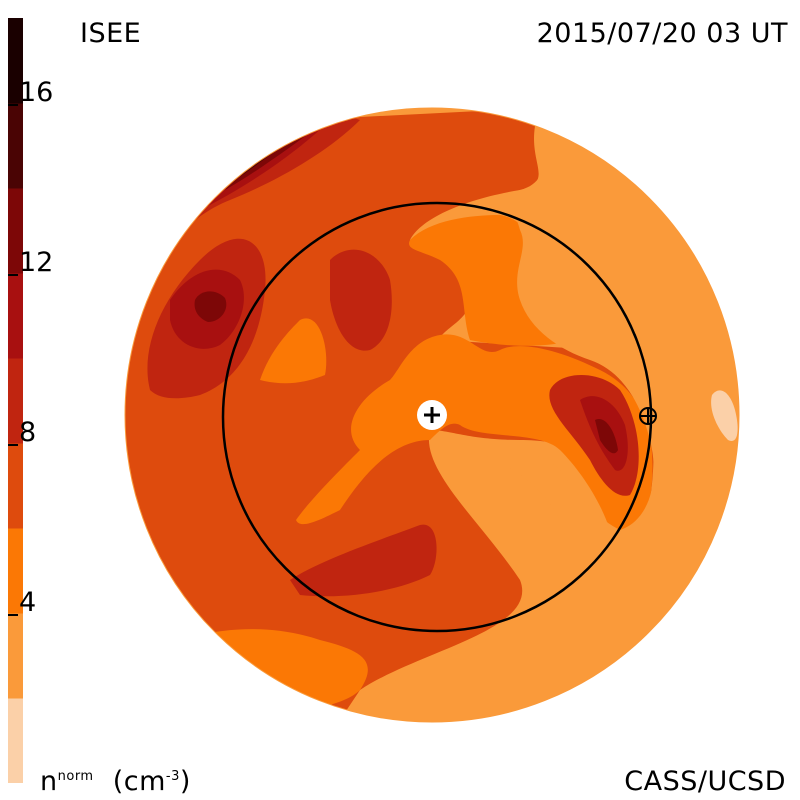  Describe the element at coordinates (662, 33) in the screenshot. I see `timestamp-label: 2015/07/20 03 UT` at that location.